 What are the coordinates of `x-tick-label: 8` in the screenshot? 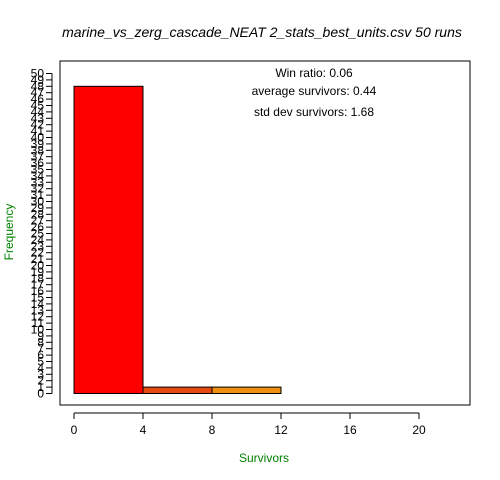 It's located at (212, 430).